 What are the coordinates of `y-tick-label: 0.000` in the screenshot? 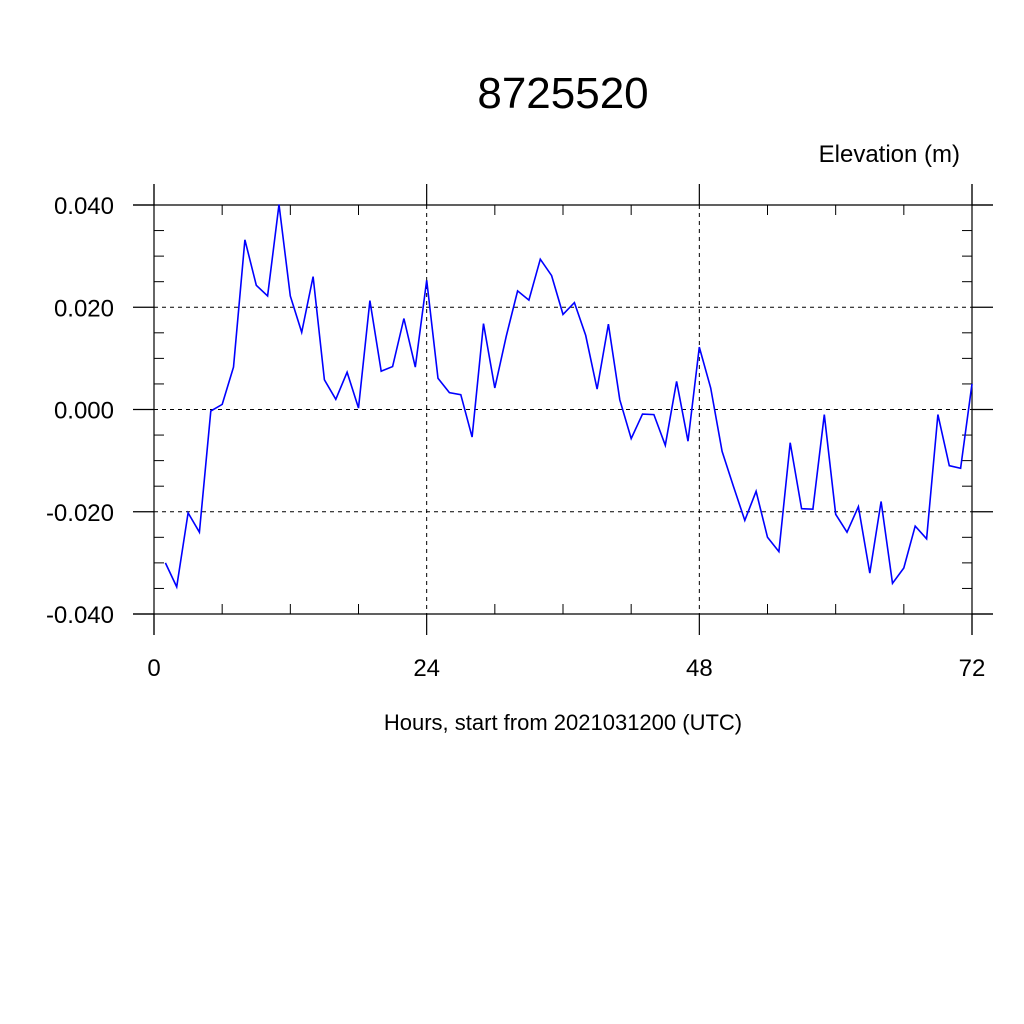 It's located at (84, 411).